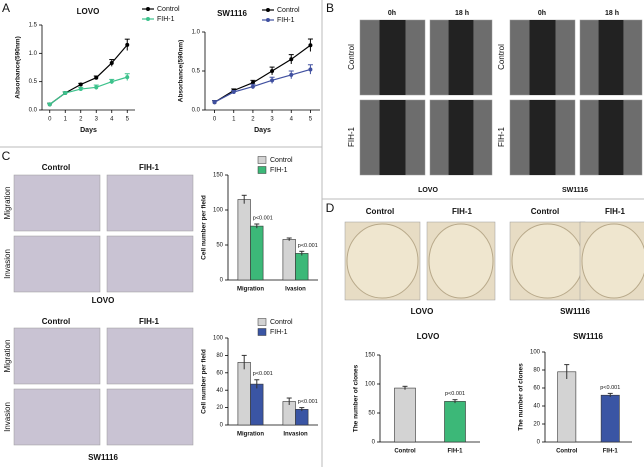 Image resolution: width=644 pixels, height=467 pixels. What do you see at coordinates (33, 111) in the screenshot?
I see `y-tick-label: 0.0` at bounding box center [33, 111].